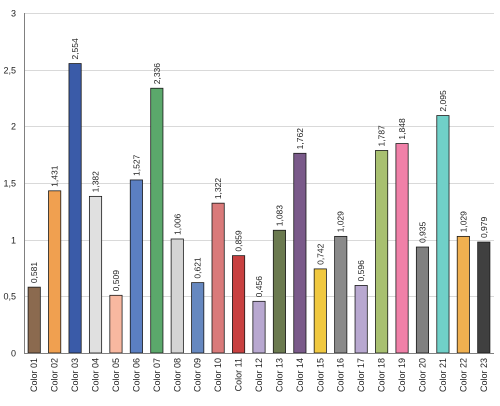 This screenshot has width=500, height=406. I want to click on x-tick-label: Color 13, so click(279, 375).